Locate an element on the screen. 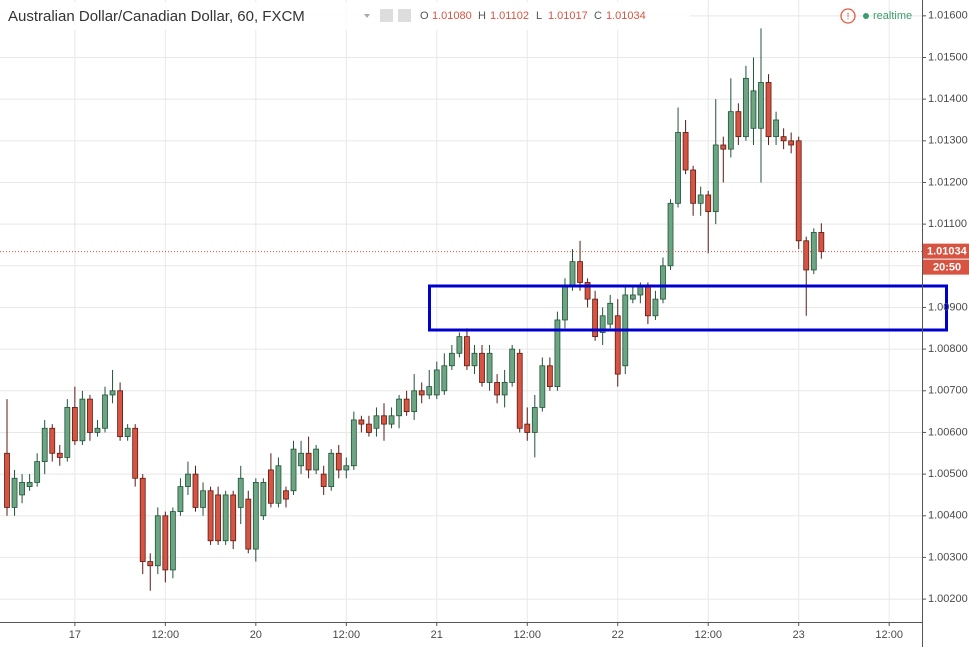 This screenshot has height=647, width=969. y-tick-label: 1.01100 is located at coordinates (947, 224).